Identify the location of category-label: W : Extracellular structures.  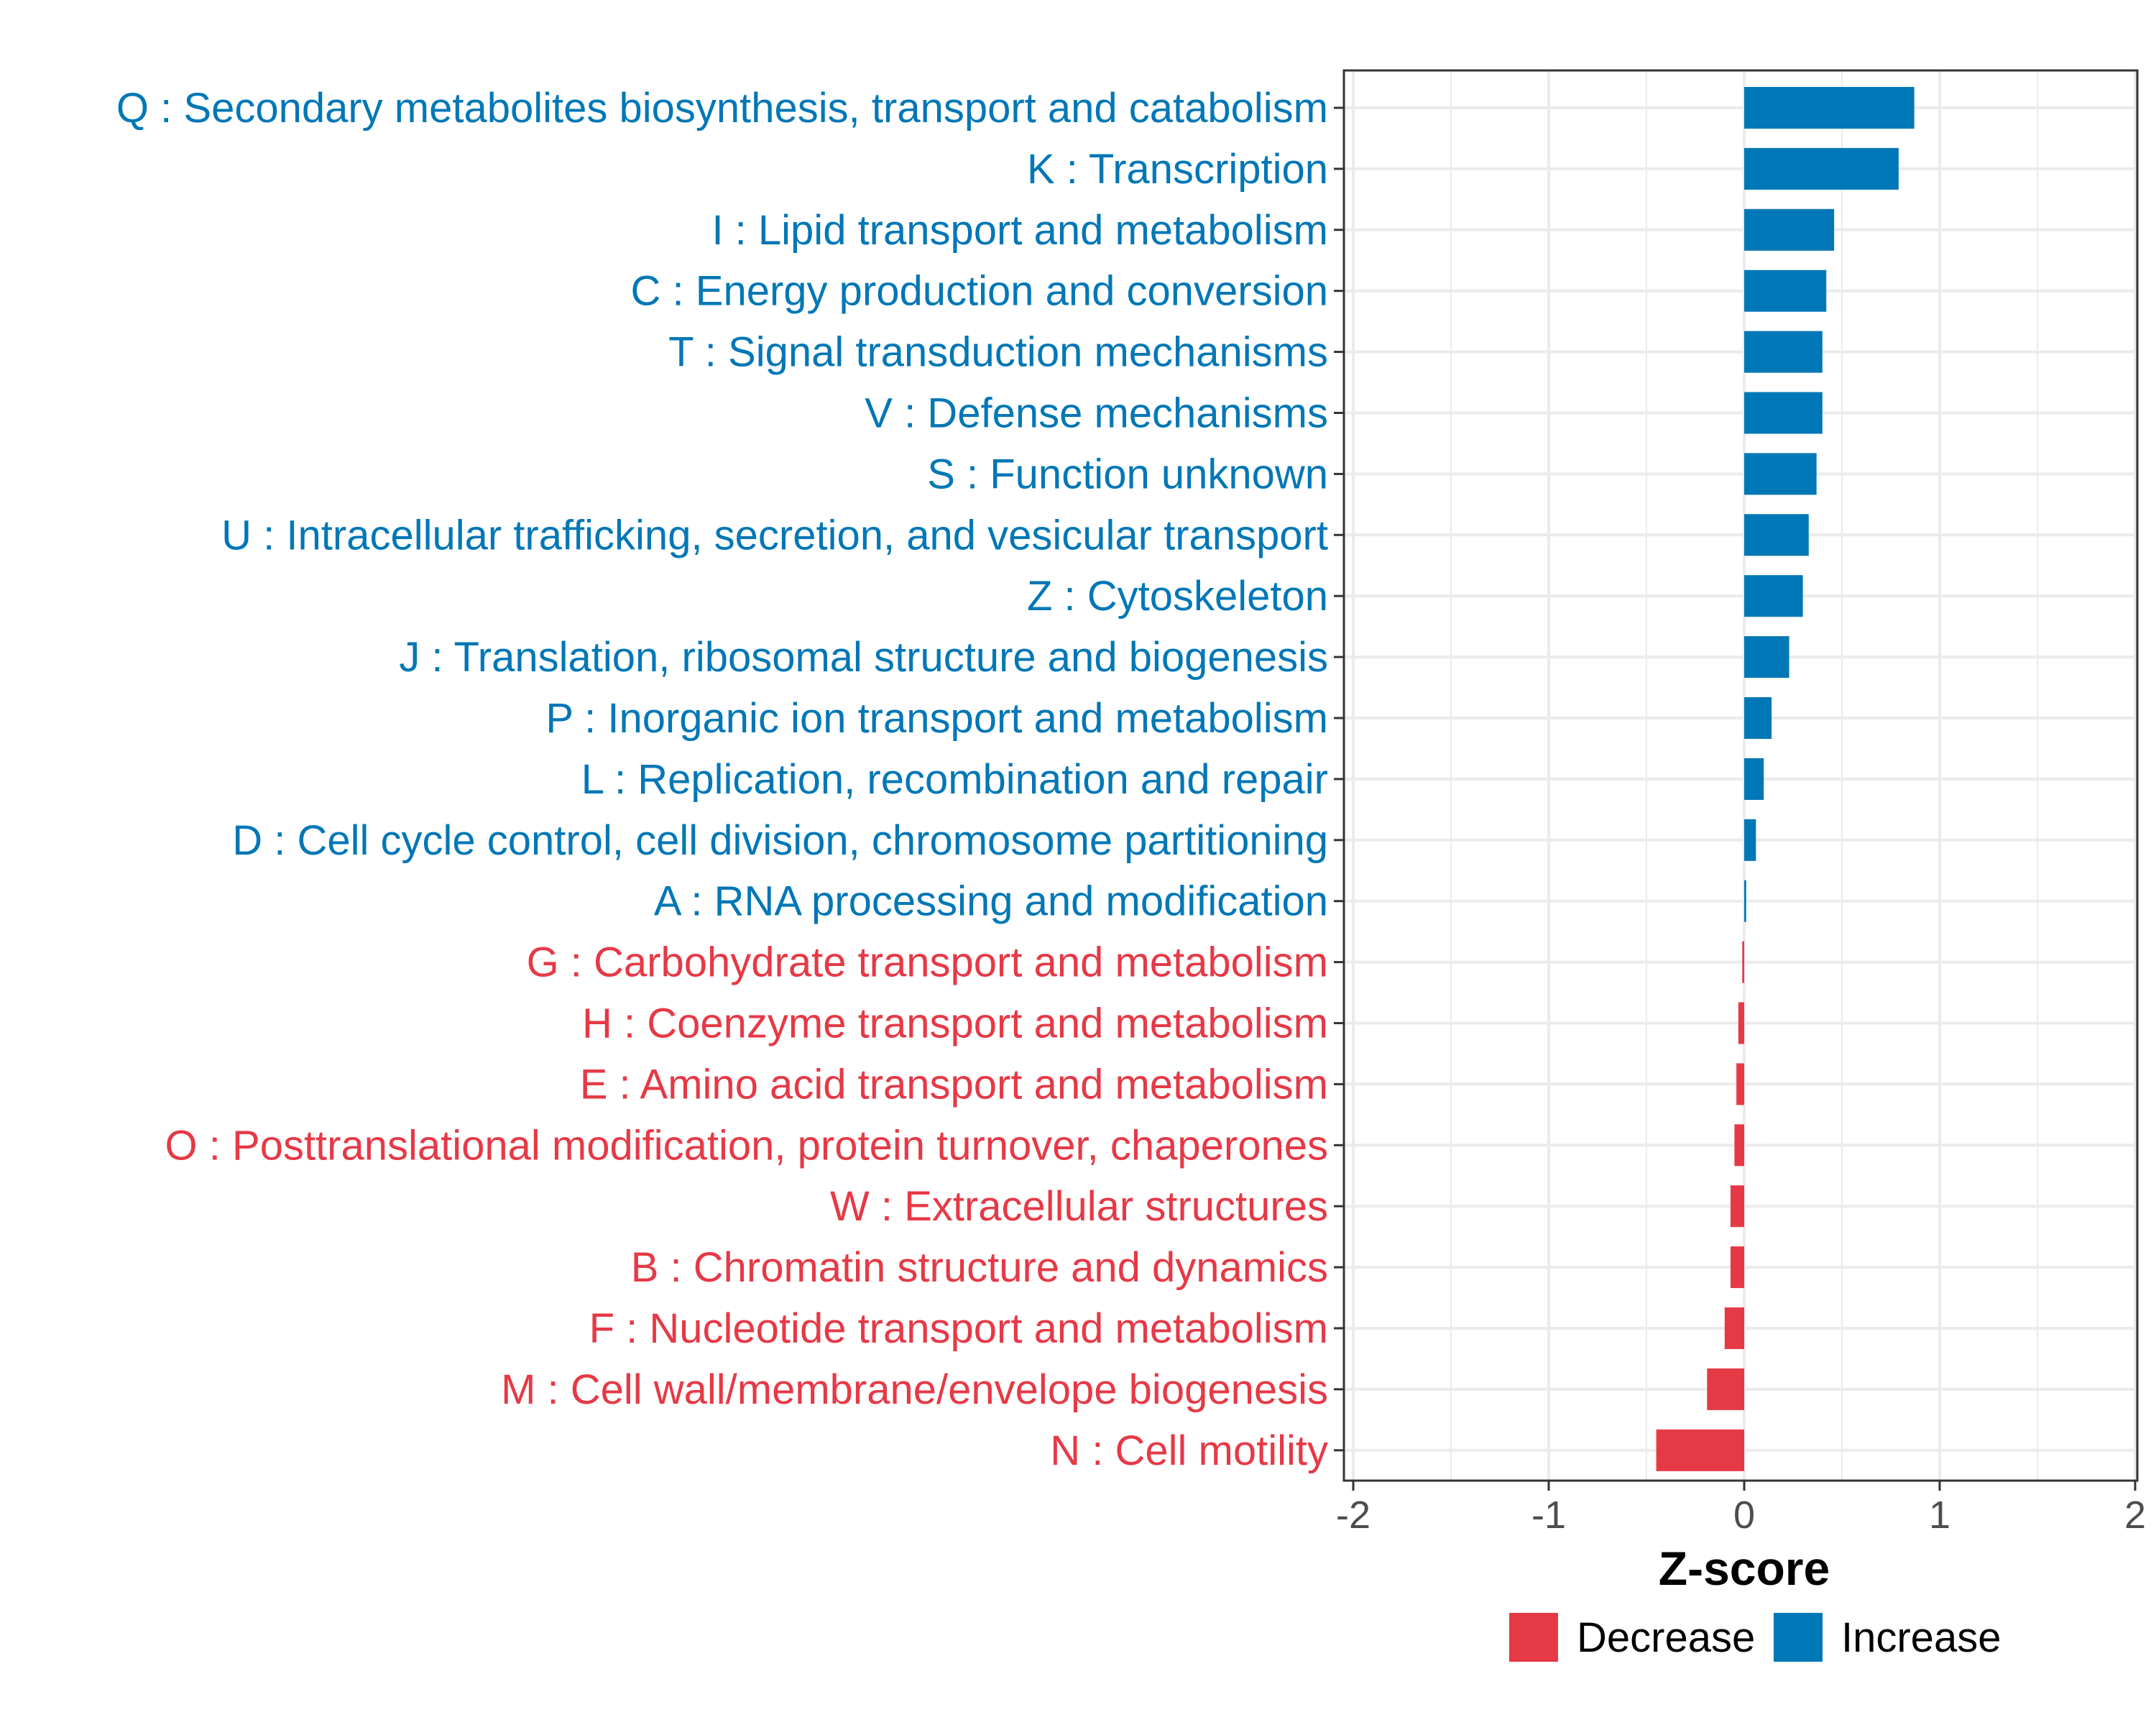
(1079, 1206).